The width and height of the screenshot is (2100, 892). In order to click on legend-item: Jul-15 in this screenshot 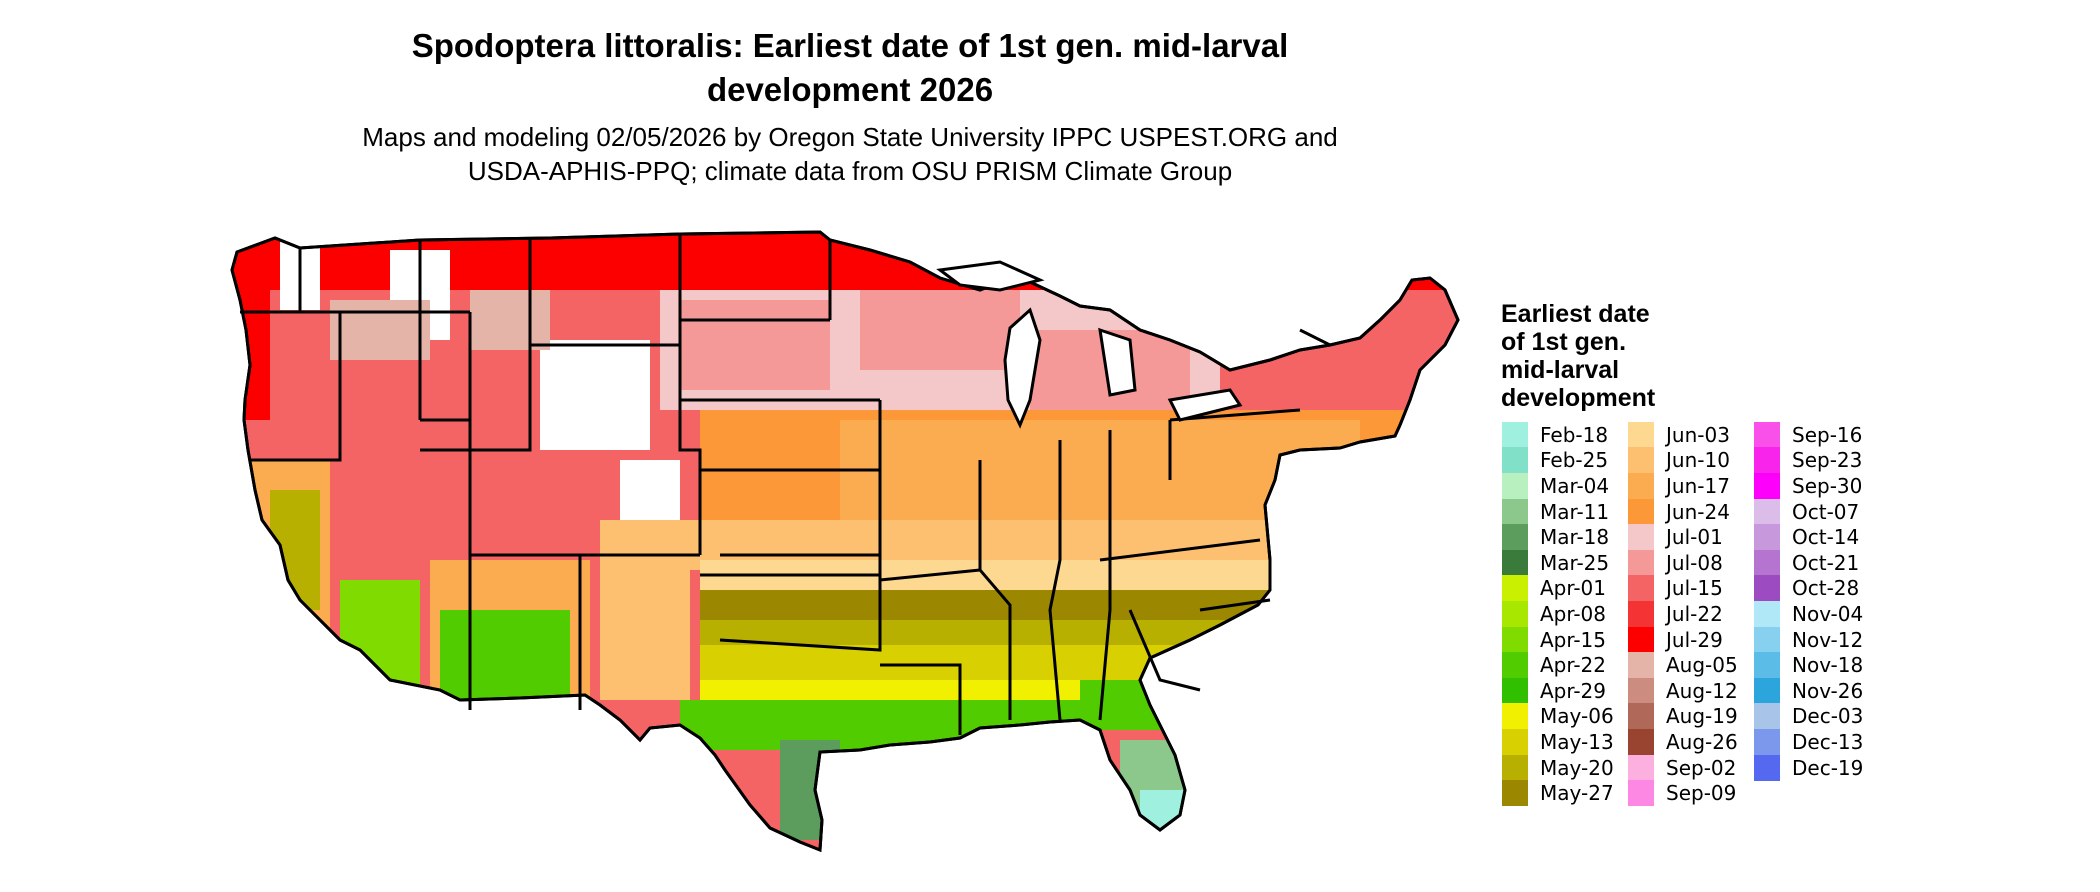, I will do `click(1683, 588)`.